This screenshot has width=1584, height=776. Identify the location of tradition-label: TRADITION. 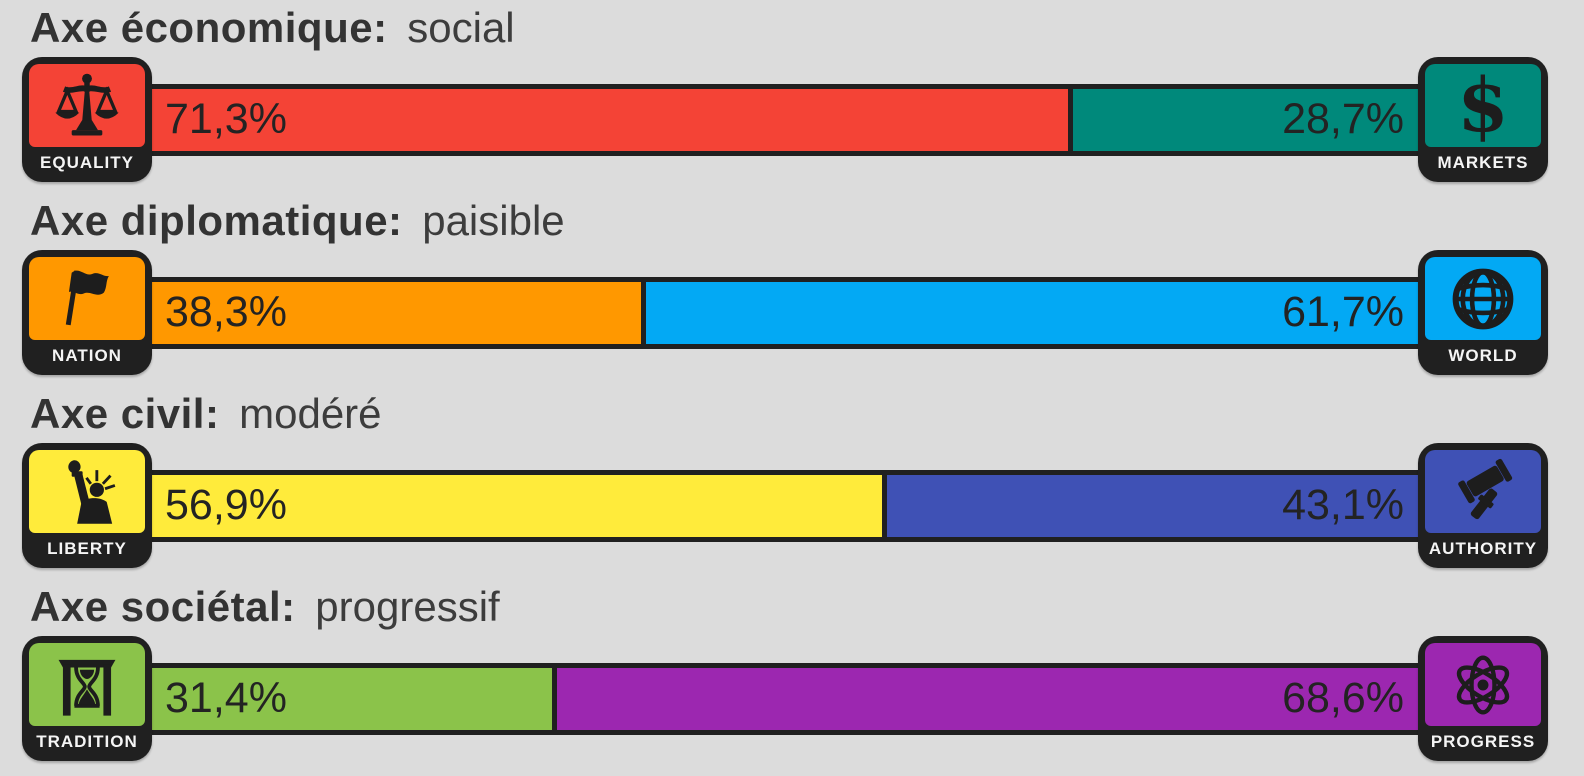
(87, 741).